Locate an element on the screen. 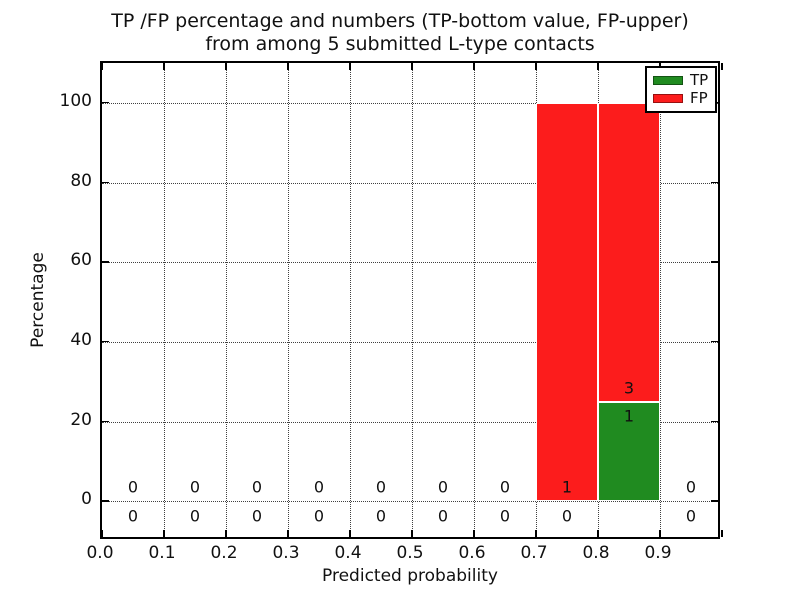  legend-label-fp: FP is located at coordinates (699, 98).